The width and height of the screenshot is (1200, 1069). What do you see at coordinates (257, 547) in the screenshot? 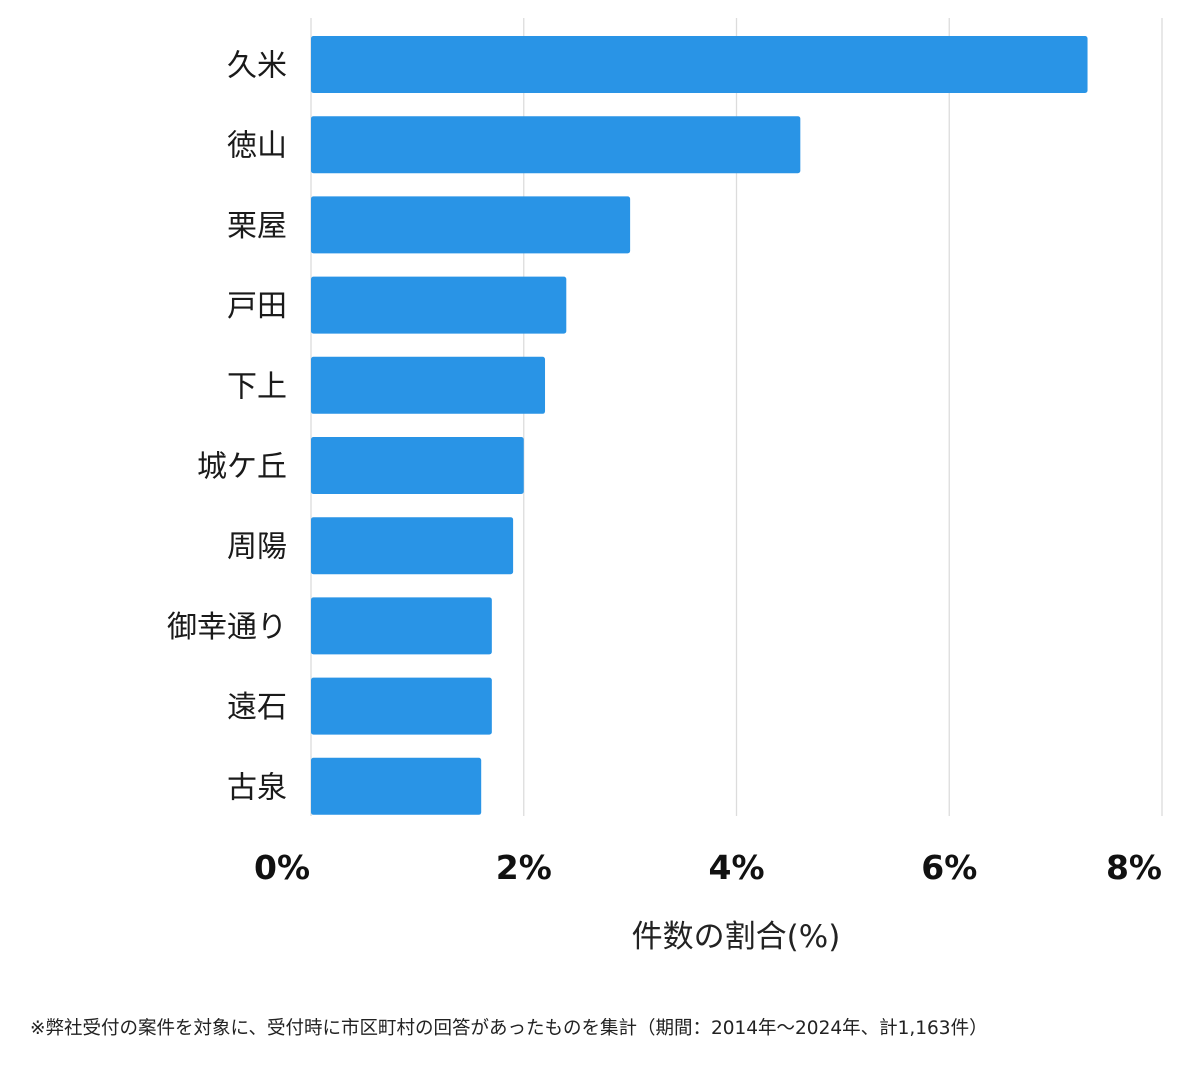
I see `category-label: 周陽` at bounding box center [257, 547].